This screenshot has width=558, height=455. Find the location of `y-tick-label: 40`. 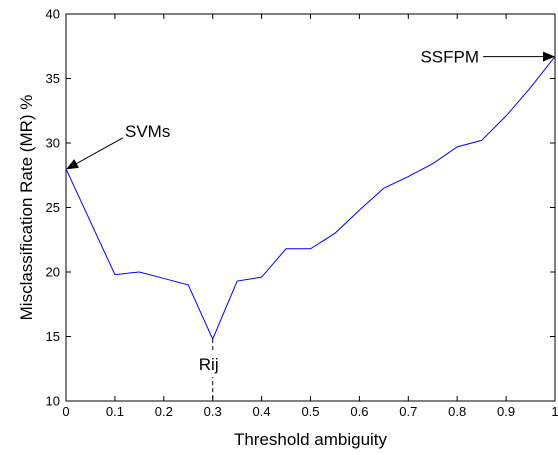

y-tick-label: 40 is located at coordinates (53, 14).